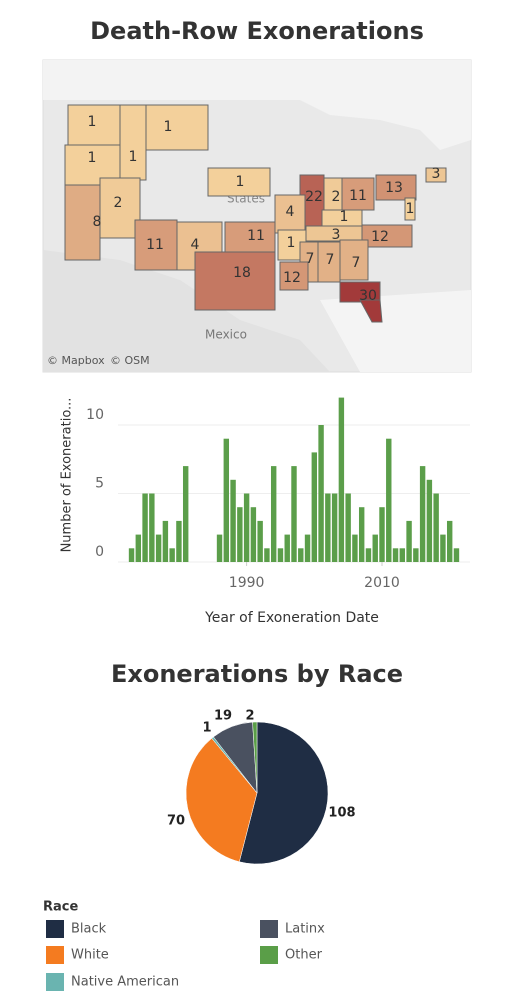 The image size is (514, 1004). Describe the element at coordinates (118, 203) in the screenshot. I see `state-value-label: 2` at that location.